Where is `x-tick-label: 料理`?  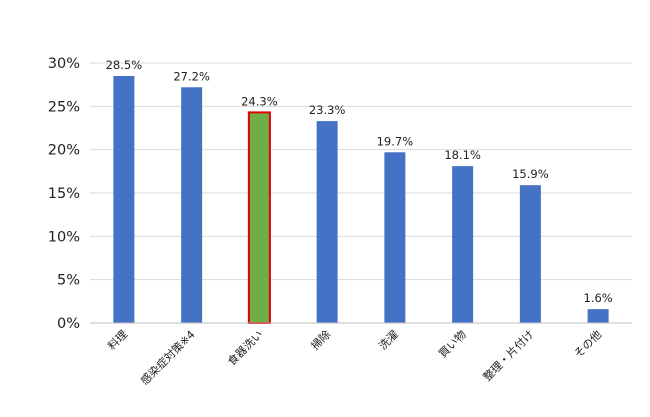
x-tick-label: 料理 is located at coordinates (117, 339).